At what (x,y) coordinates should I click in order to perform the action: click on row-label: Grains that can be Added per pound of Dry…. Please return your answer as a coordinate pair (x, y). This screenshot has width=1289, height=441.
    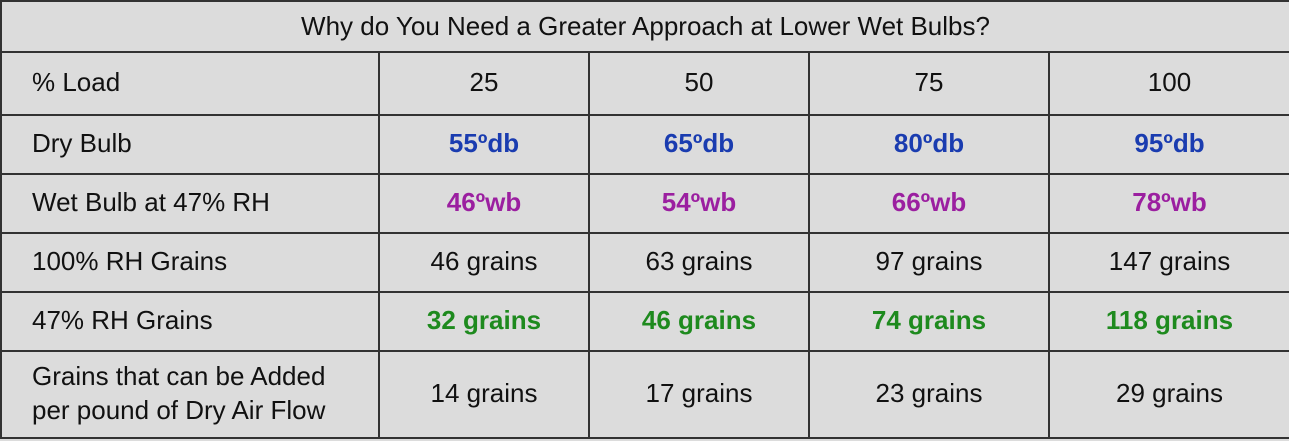
    Looking at the image, I should click on (190, 394).